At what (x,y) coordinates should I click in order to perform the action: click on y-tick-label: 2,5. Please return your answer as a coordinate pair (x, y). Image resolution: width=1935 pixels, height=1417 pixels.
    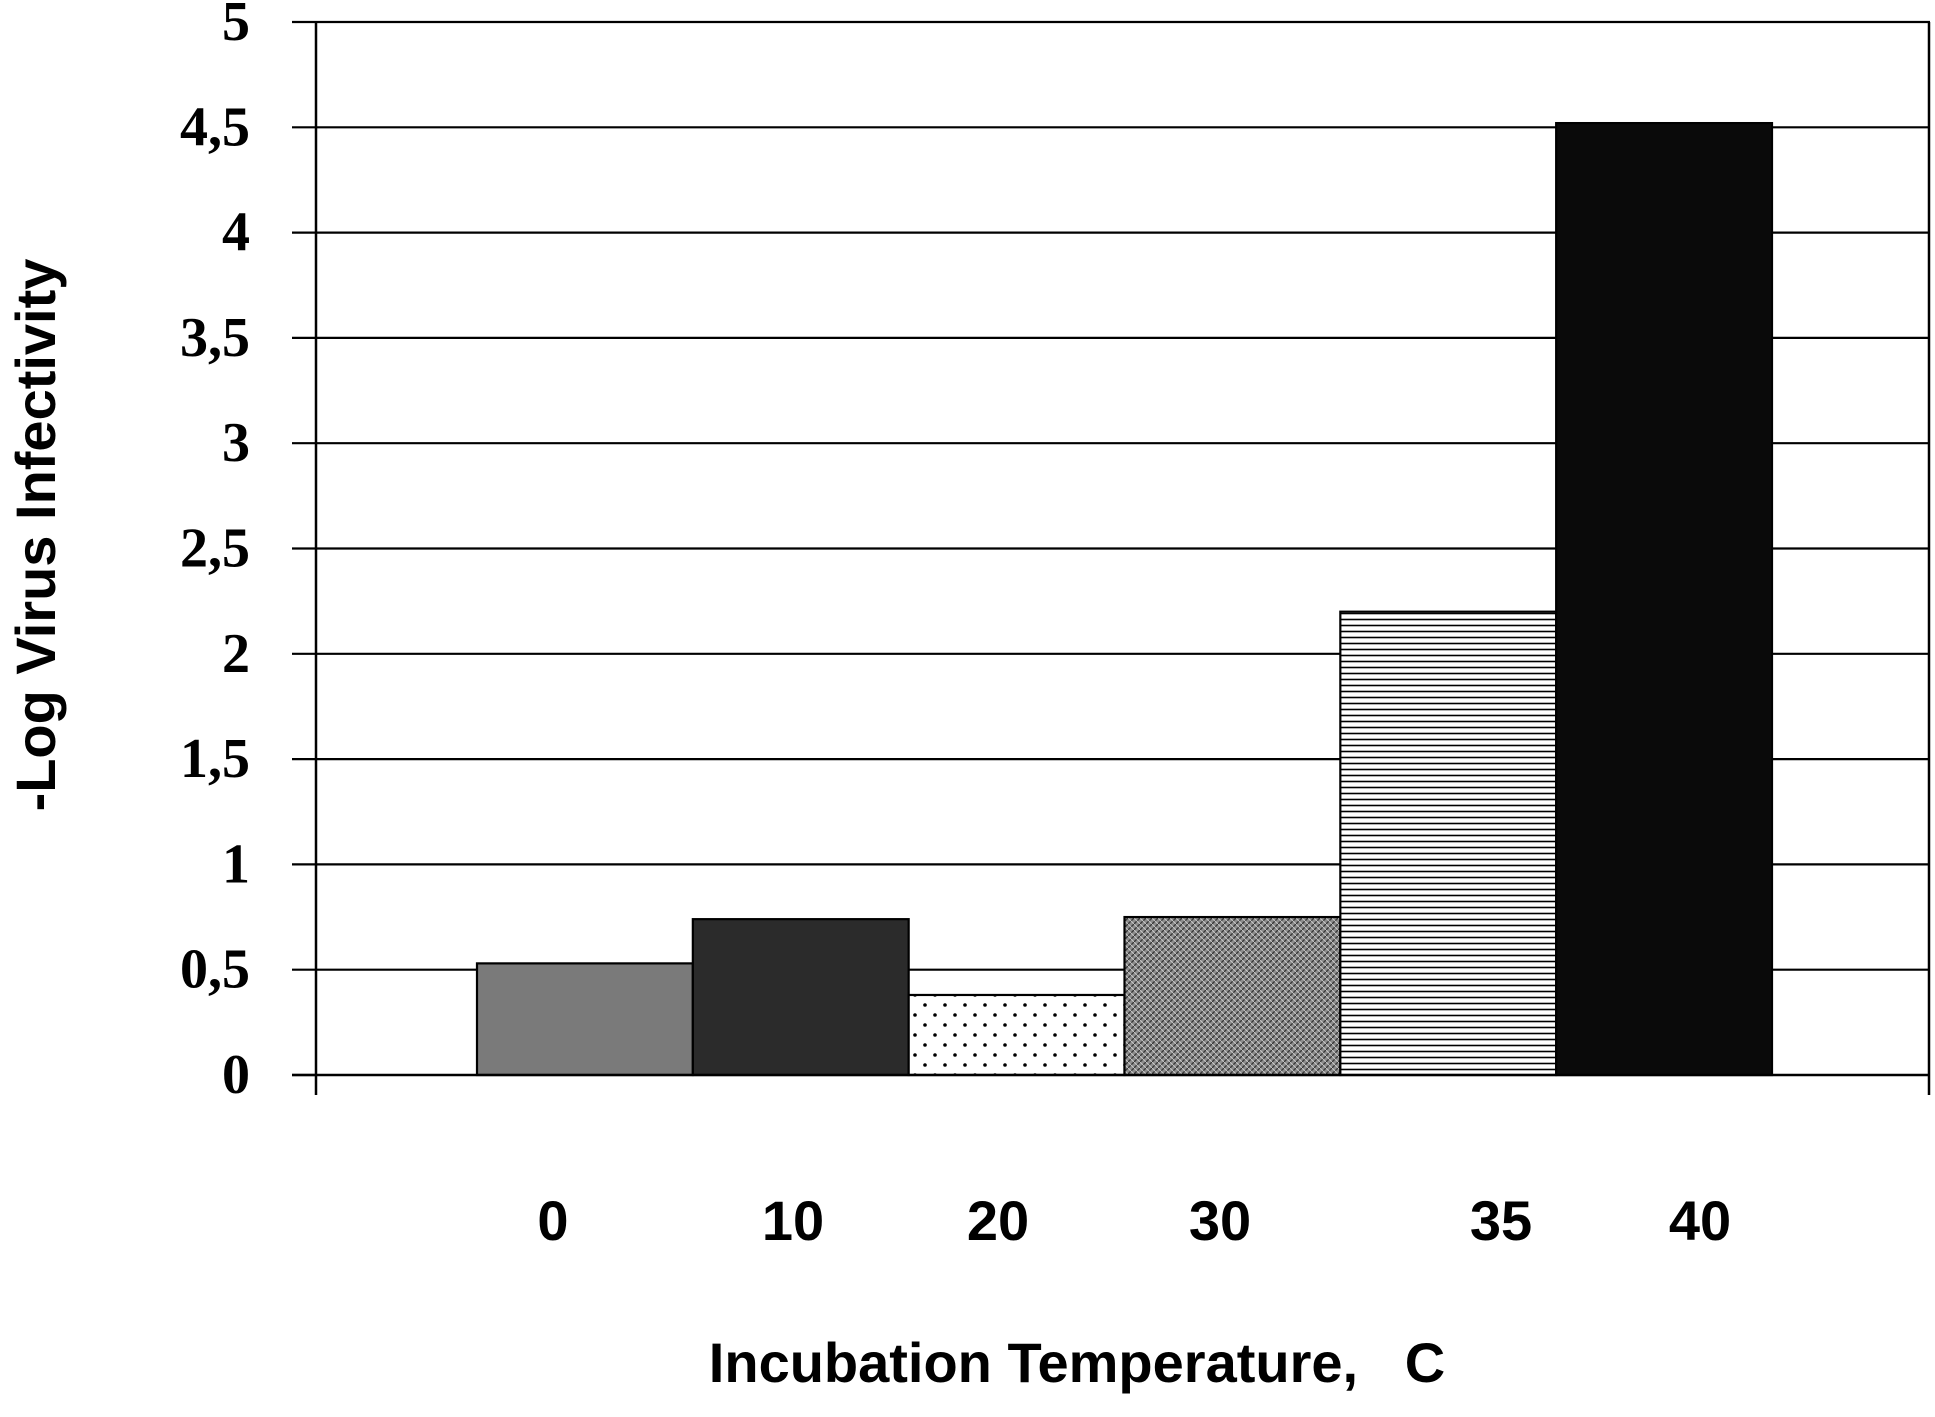
    Looking at the image, I should click on (215, 549).